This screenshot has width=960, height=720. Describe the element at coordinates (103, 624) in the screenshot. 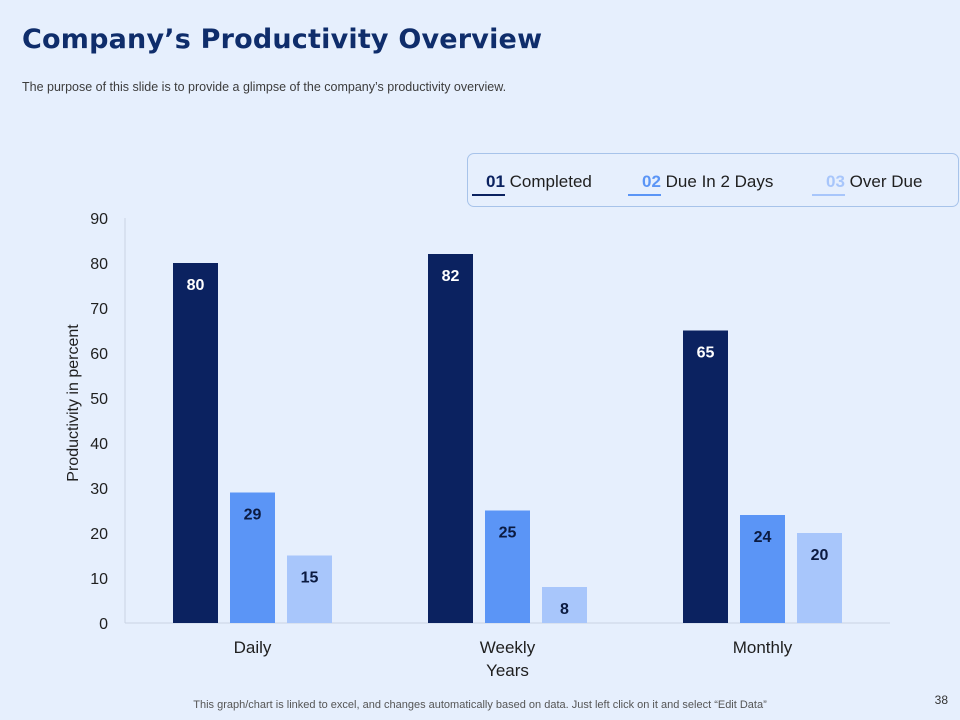

I see `y-tick-label: 0` at that location.